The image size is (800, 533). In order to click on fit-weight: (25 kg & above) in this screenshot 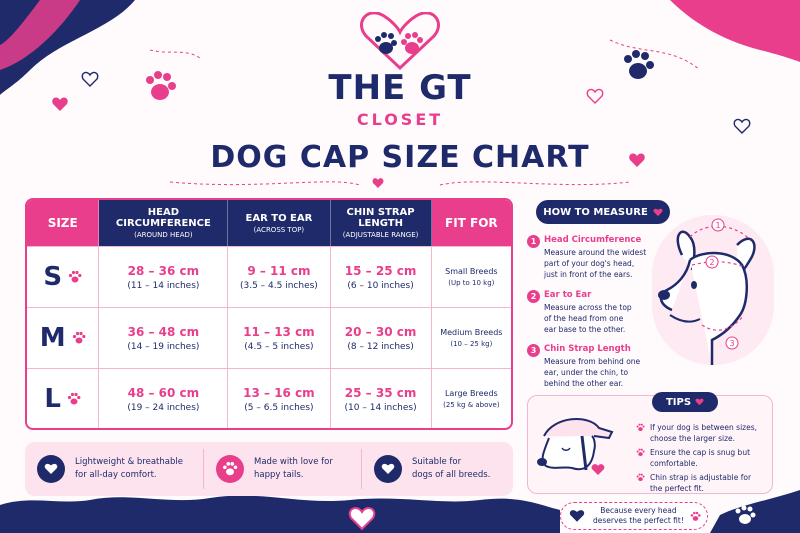, I will do `click(471, 405)`.